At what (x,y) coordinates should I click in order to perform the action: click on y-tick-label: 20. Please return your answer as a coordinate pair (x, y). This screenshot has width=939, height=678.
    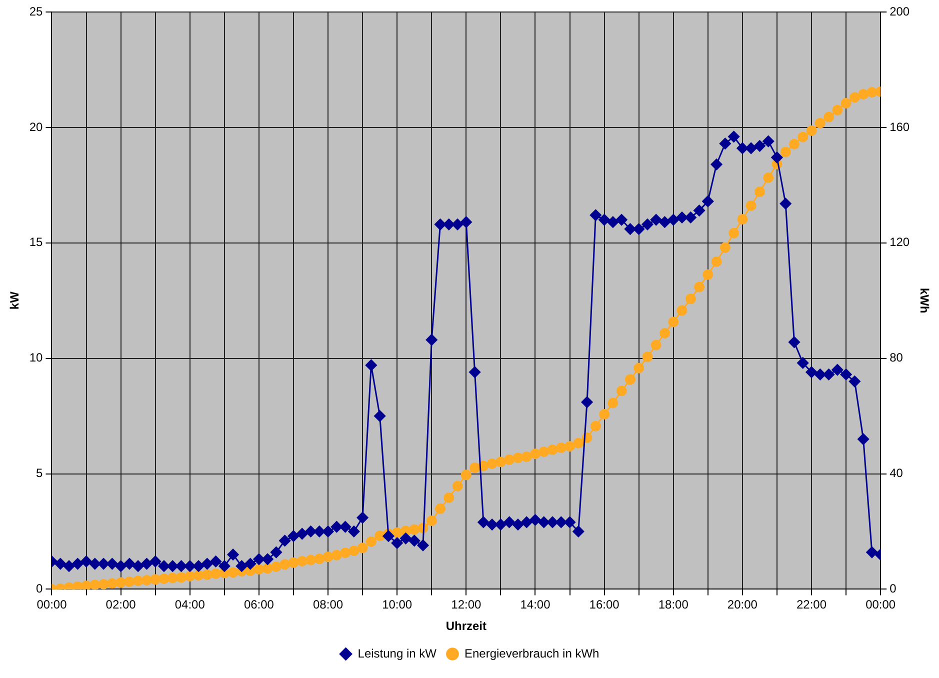
    Looking at the image, I should click on (36, 127).